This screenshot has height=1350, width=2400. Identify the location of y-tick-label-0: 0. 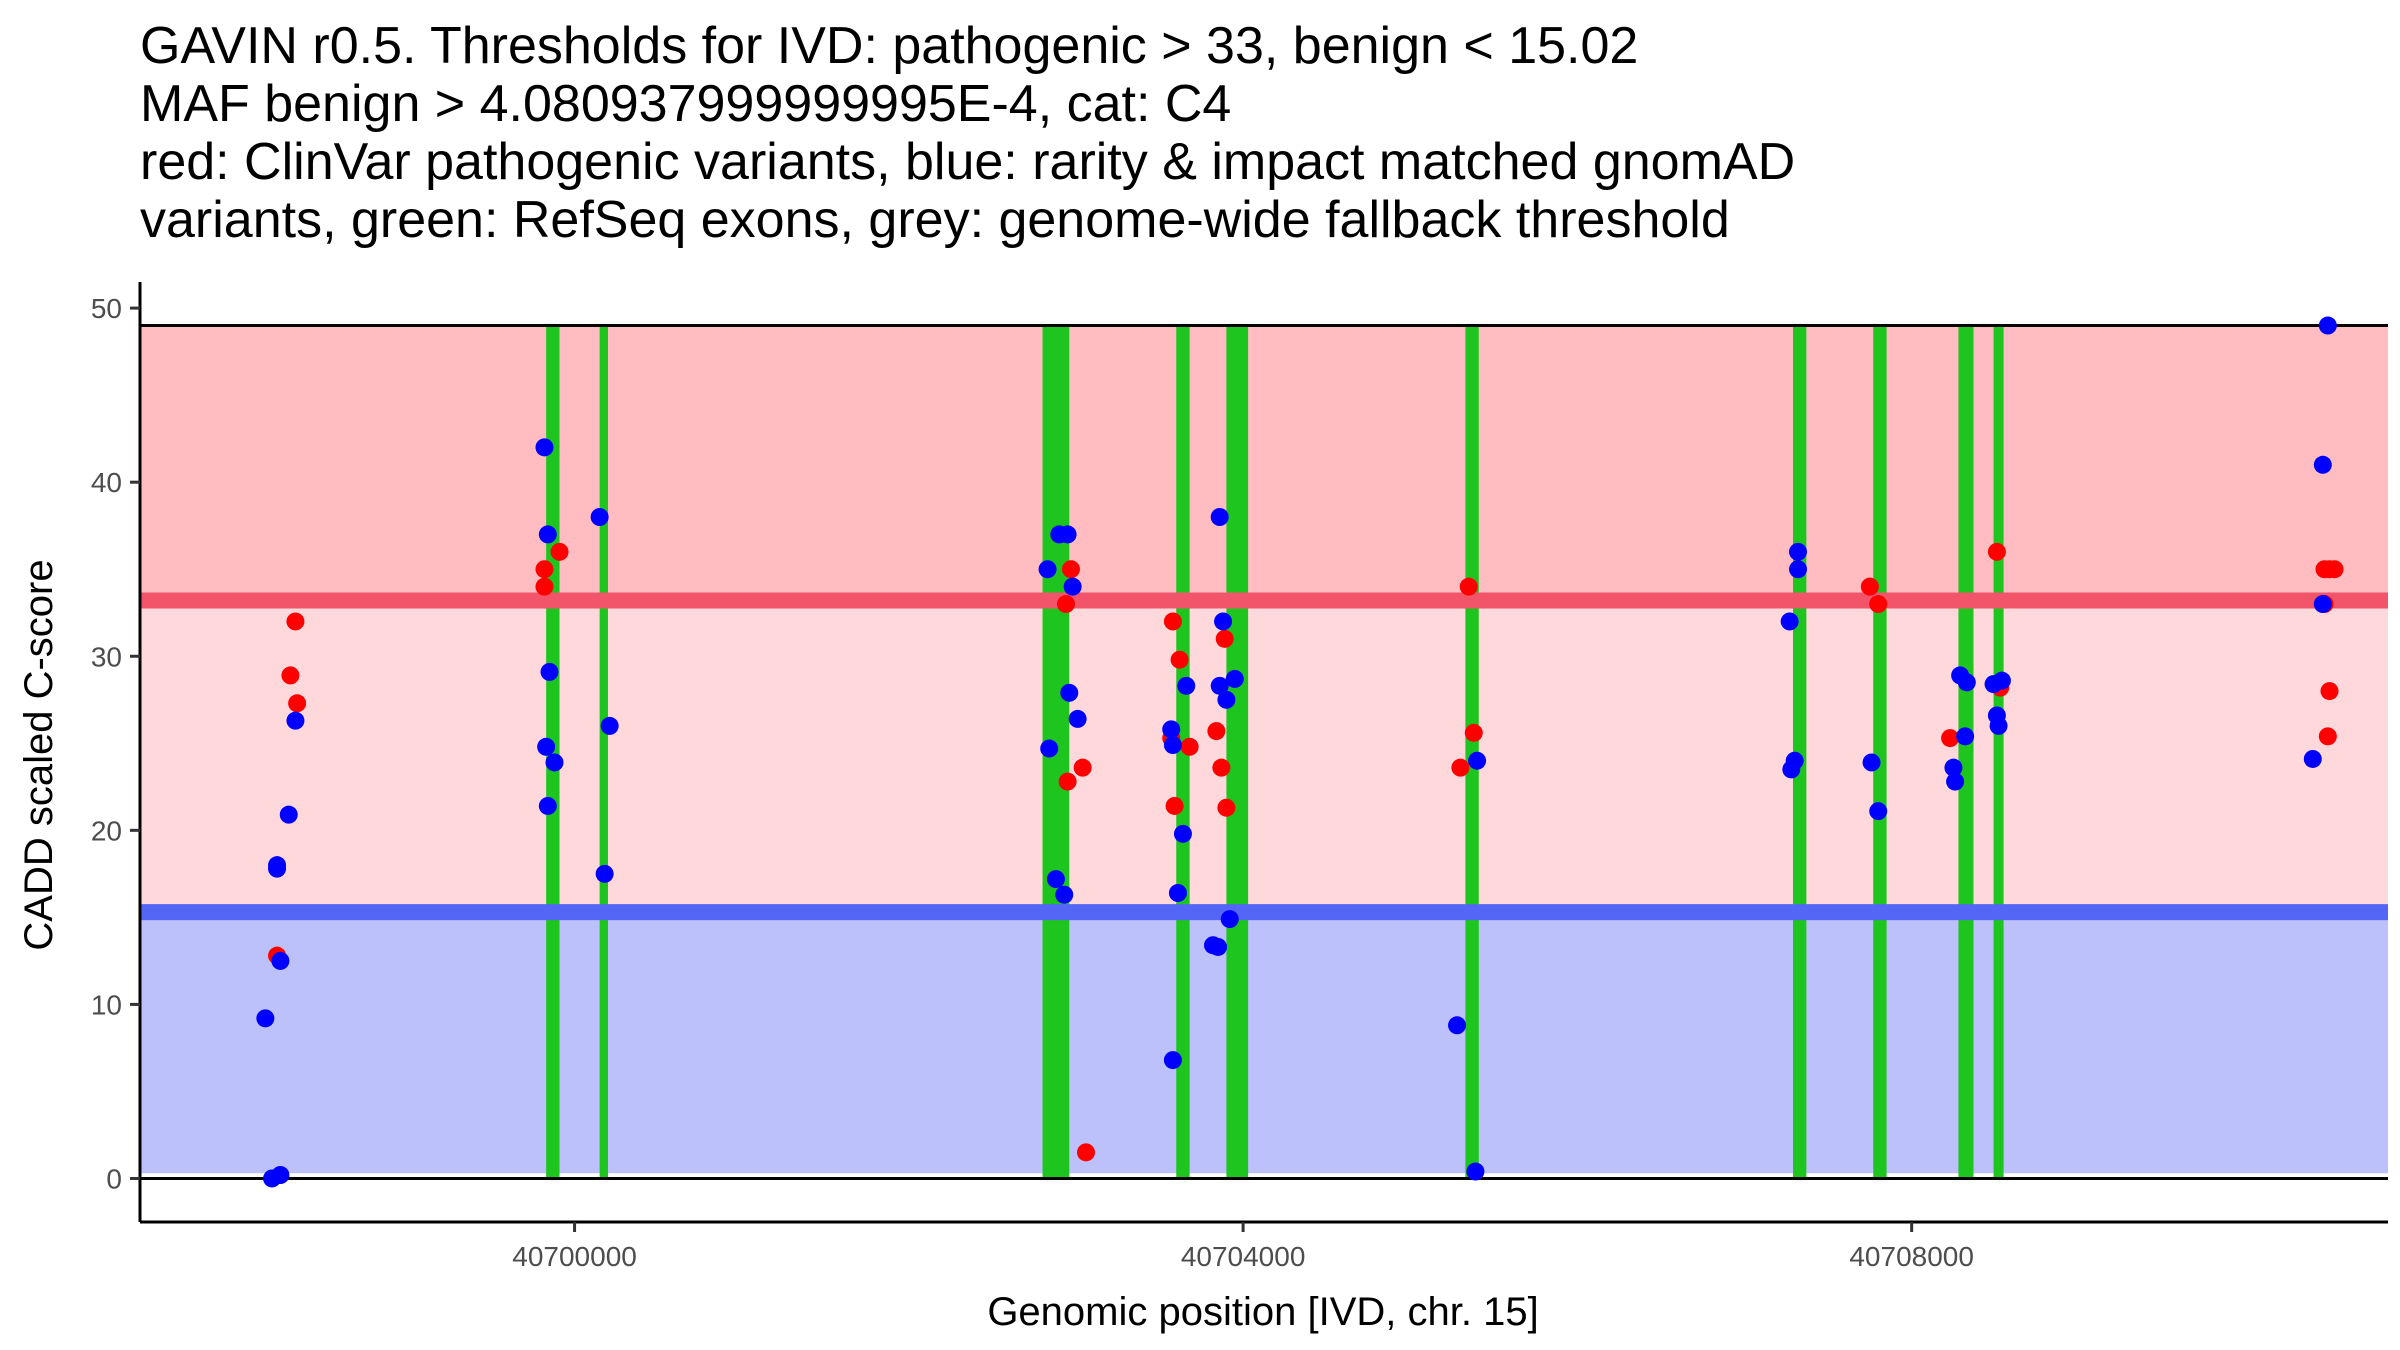
(114, 1178).